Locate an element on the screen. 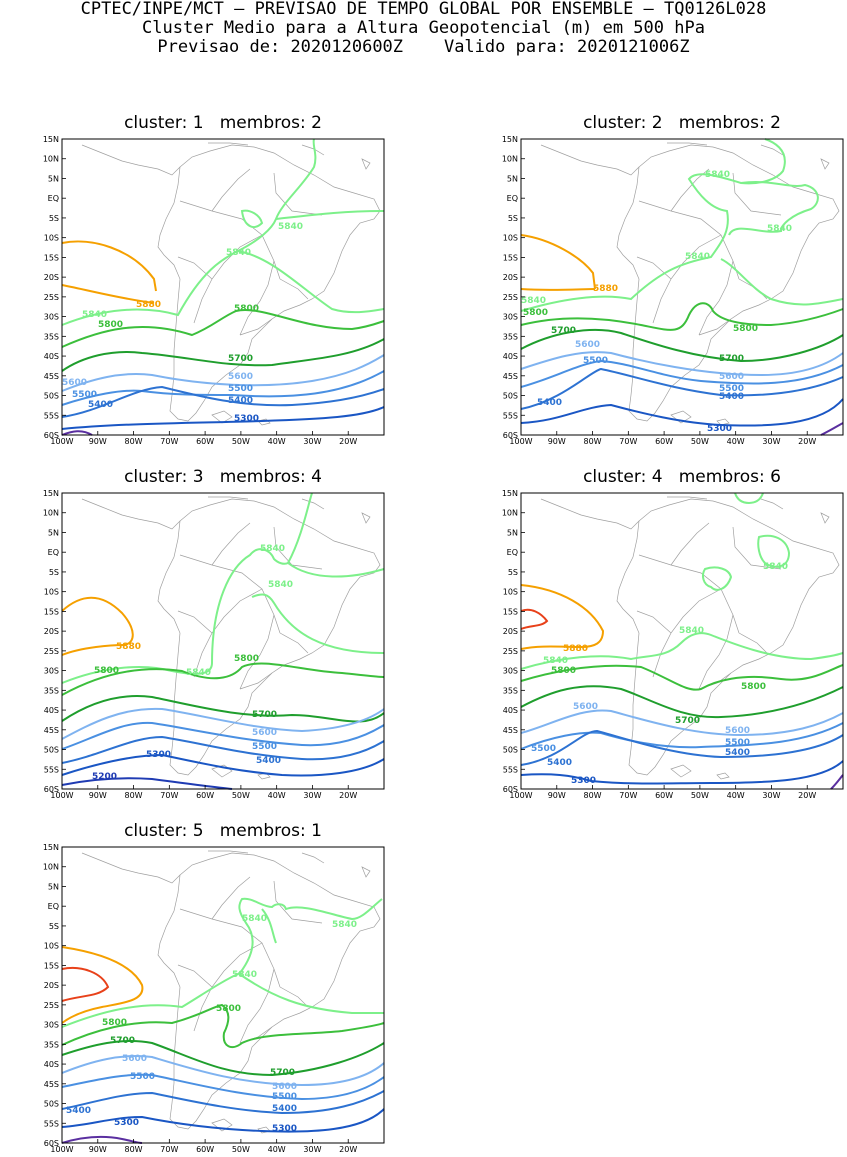 The height and width of the screenshot is (1157, 847). panel-3-label-5800a: 5800 is located at coordinates (106, 671).